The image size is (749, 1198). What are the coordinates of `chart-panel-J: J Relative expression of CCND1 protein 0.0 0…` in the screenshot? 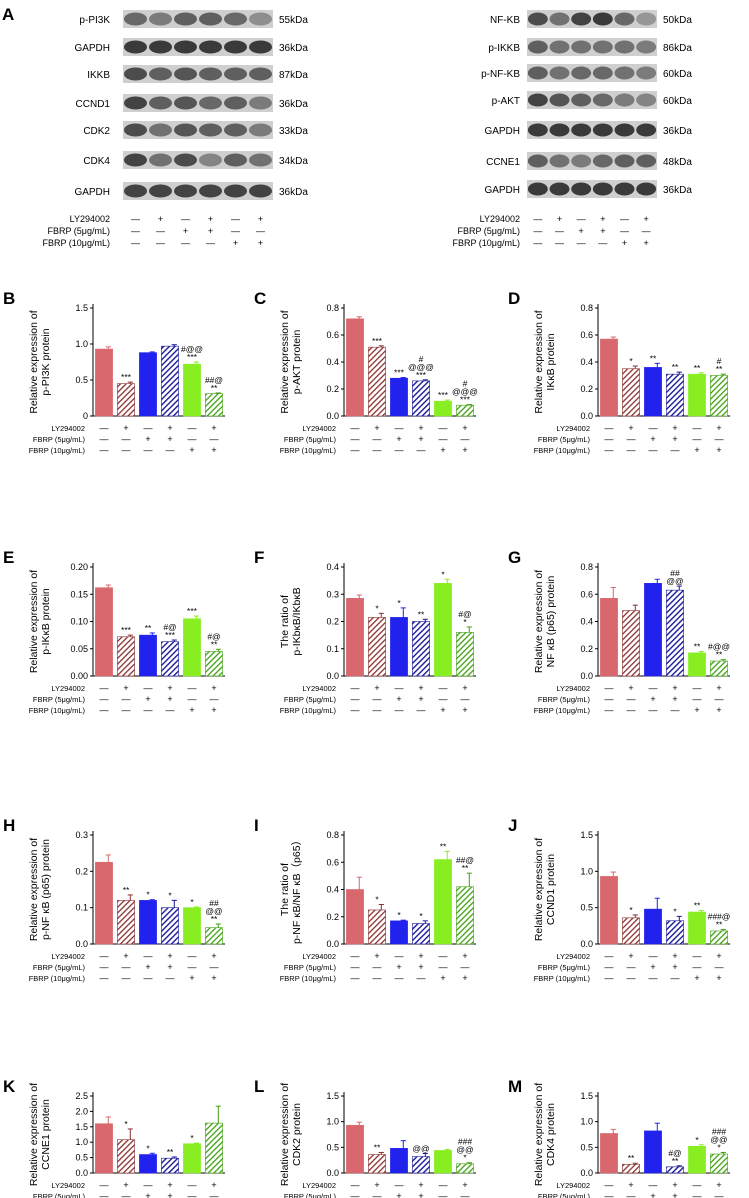 It's located at (619, 899).